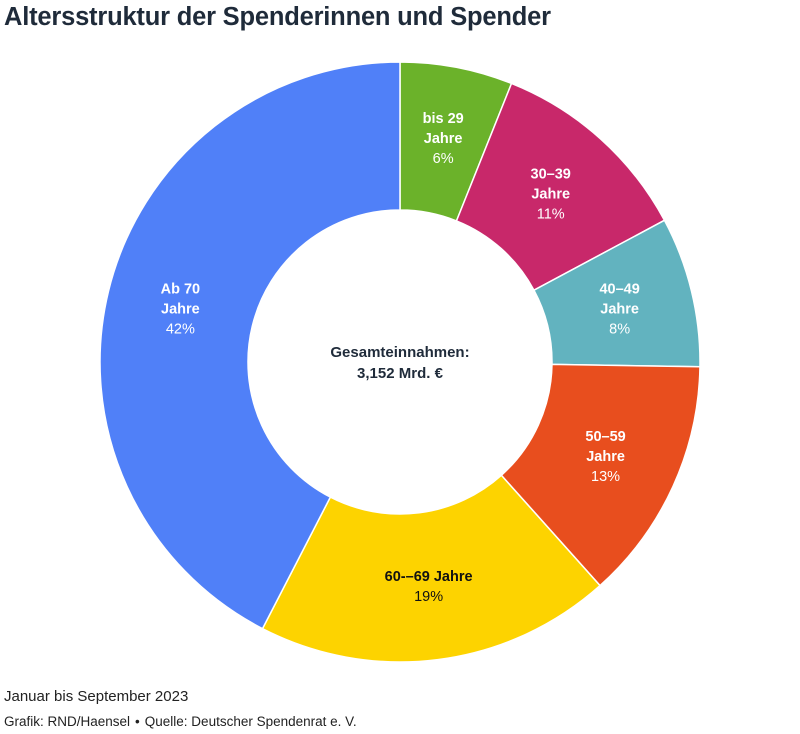 Image resolution: width=800 pixels, height=734 pixels. I want to click on slice-label-0-line-2: 6%, so click(443, 159).